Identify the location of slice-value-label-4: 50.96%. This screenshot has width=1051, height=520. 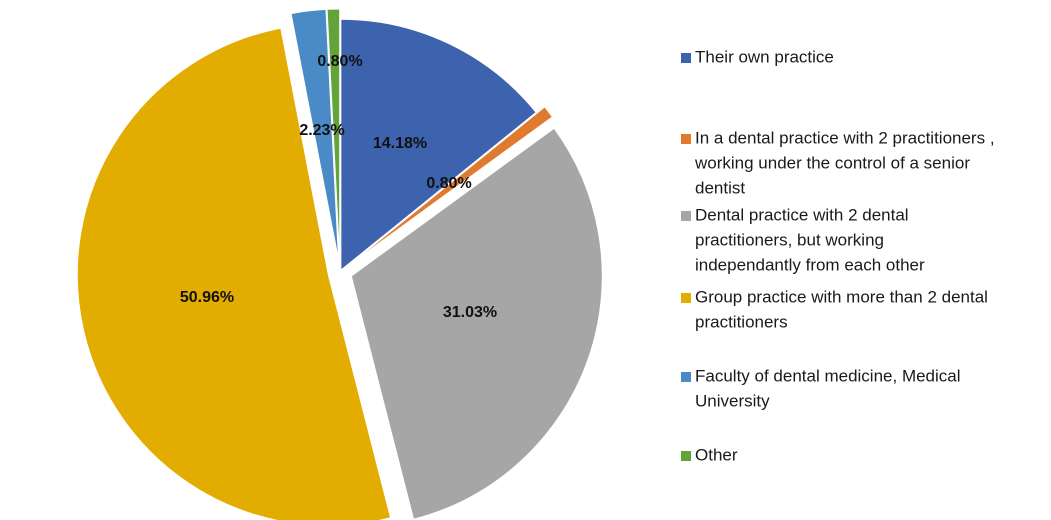
(207, 297).